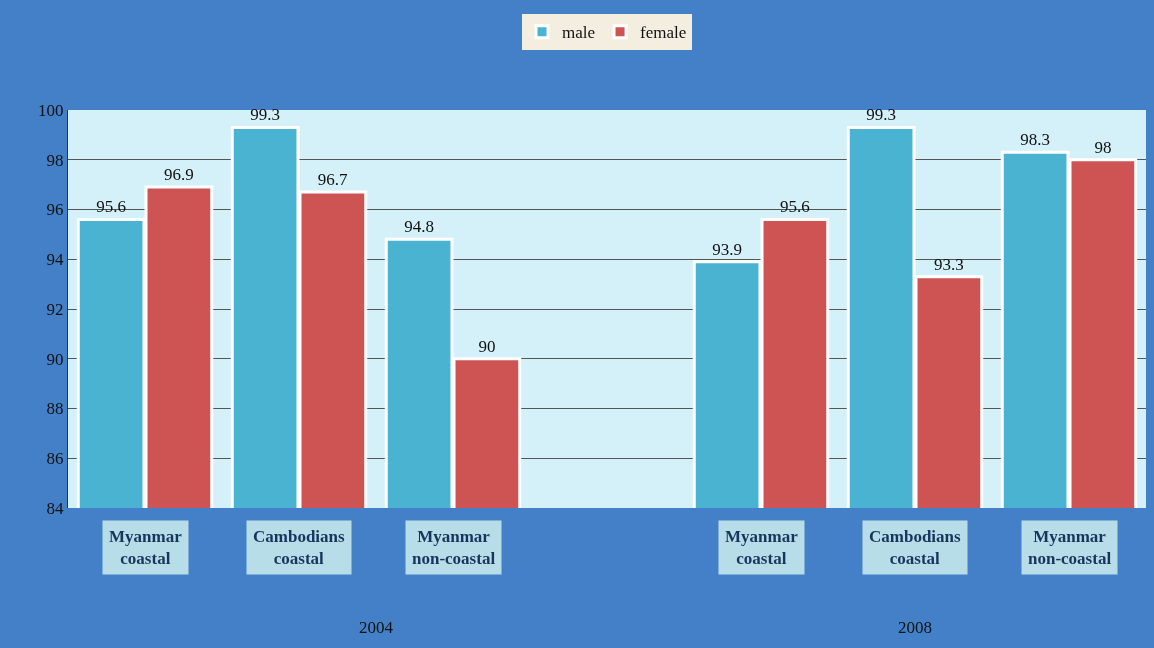  What do you see at coordinates (55, 260) in the screenshot?
I see `y-tick-label: 94` at bounding box center [55, 260].